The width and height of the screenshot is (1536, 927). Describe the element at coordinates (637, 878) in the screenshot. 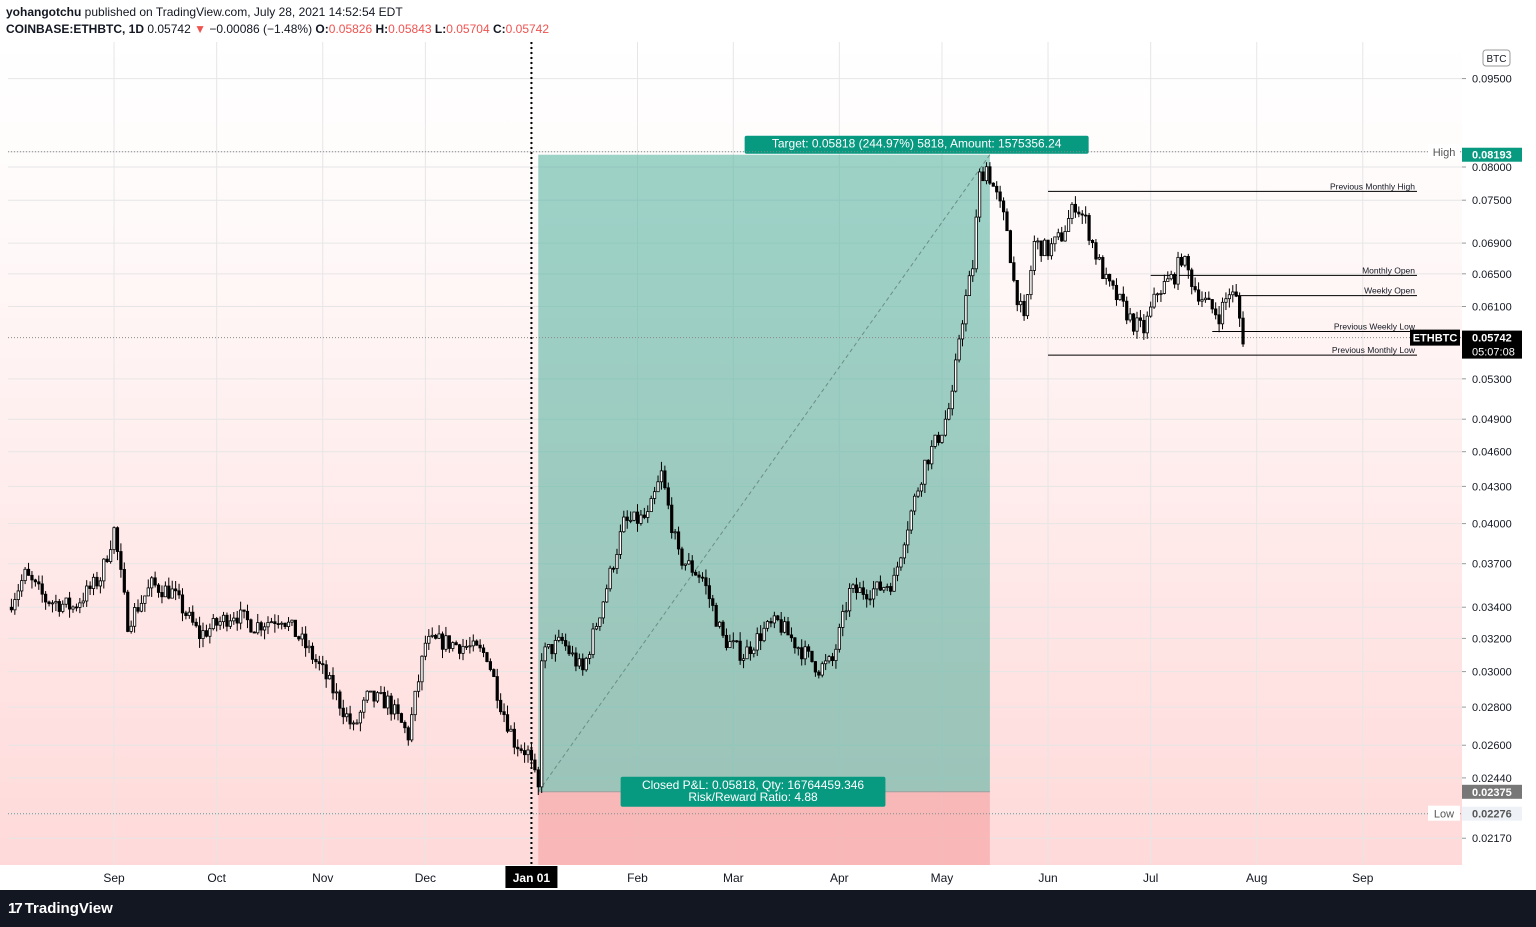

I see `time-tick-label: Feb` at that location.